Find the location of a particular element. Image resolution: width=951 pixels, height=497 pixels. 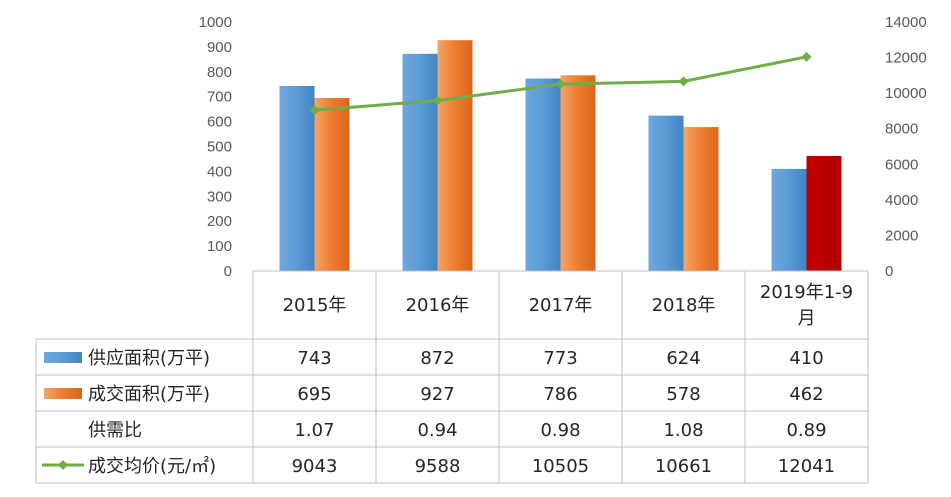

row-label: 供应面积(万平) is located at coordinates (149, 358).